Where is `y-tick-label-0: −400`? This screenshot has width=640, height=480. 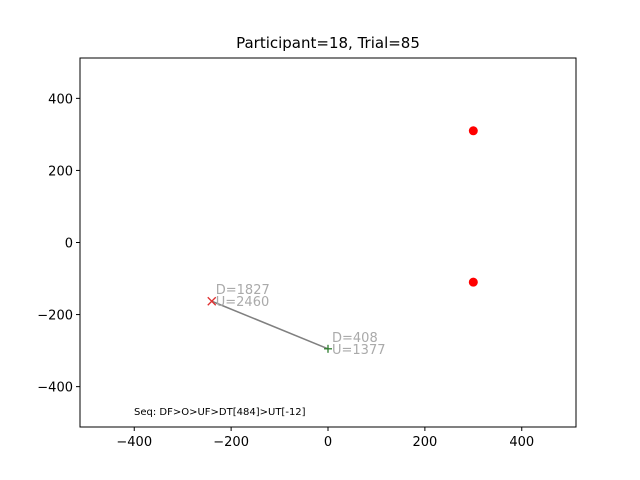
y-tick-label-0: −400 is located at coordinates (55, 388).